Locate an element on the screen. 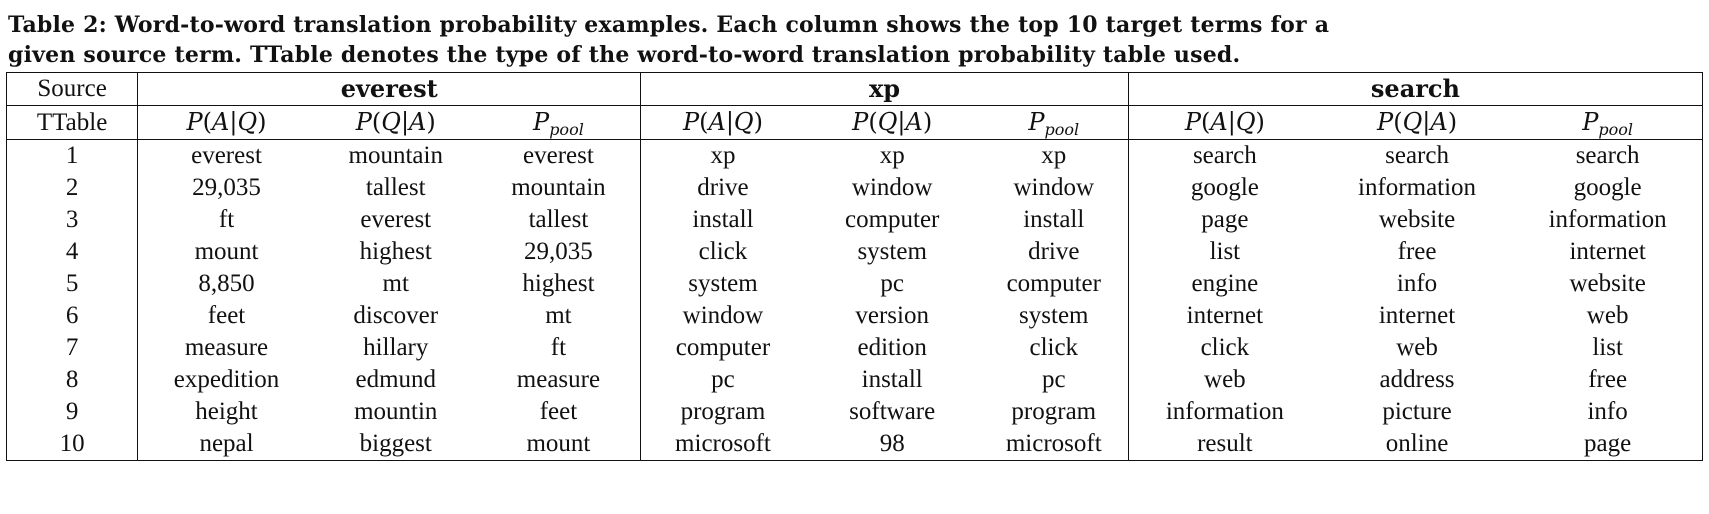  rank-cell: 2 is located at coordinates (72, 188).